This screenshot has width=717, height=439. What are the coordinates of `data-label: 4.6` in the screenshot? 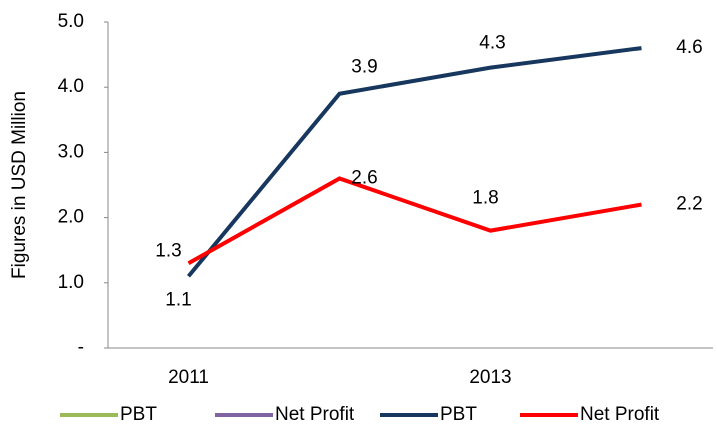 It's located at (689, 47).